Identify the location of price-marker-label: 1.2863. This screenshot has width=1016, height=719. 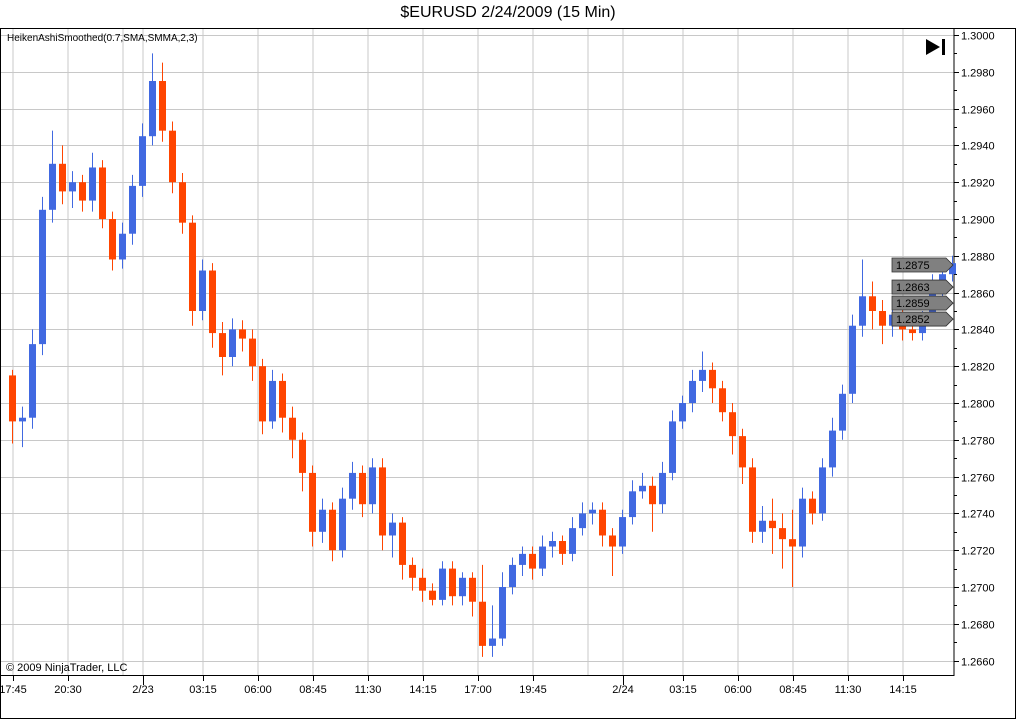
(913, 288).